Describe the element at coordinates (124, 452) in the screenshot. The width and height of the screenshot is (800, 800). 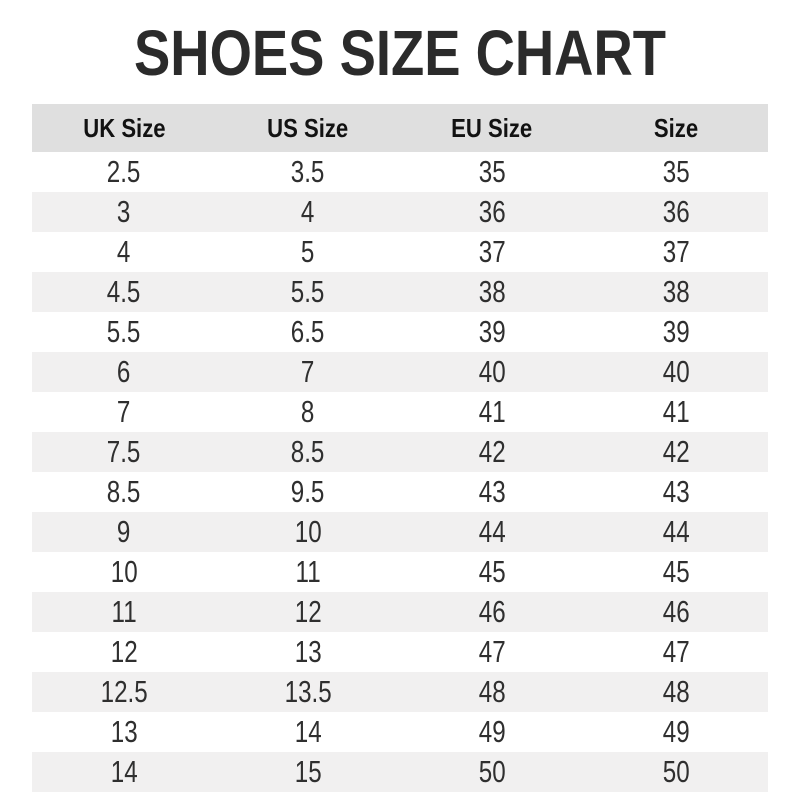
I see `table-cell: 7.5` at that location.